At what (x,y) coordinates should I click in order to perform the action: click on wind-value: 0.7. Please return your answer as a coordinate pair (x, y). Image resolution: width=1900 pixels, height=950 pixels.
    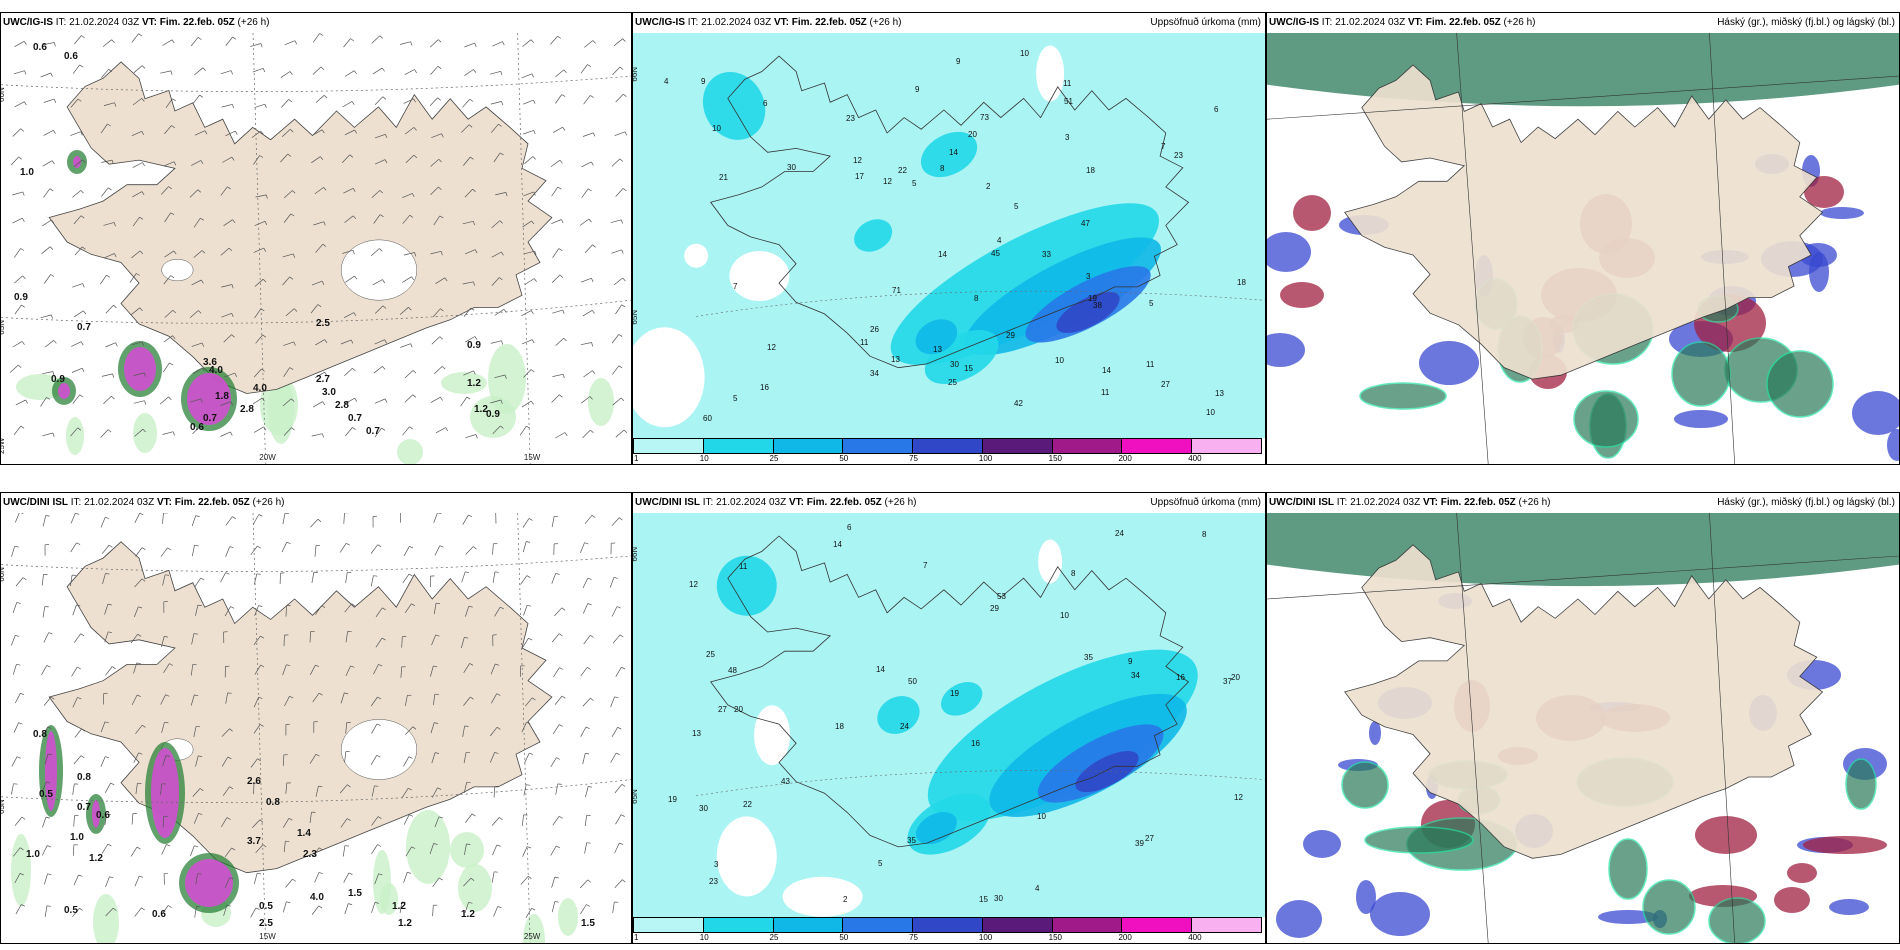
    Looking at the image, I should click on (373, 431).